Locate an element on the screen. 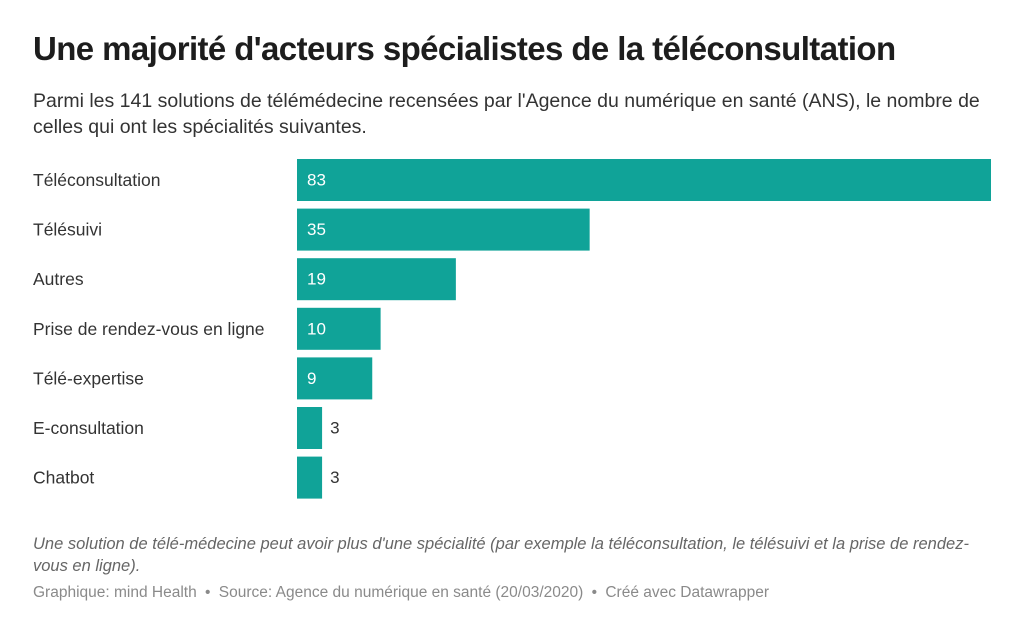 The height and width of the screenshot is (637, 1024). category-label: E-consultation is located at coordinates (88, 428).